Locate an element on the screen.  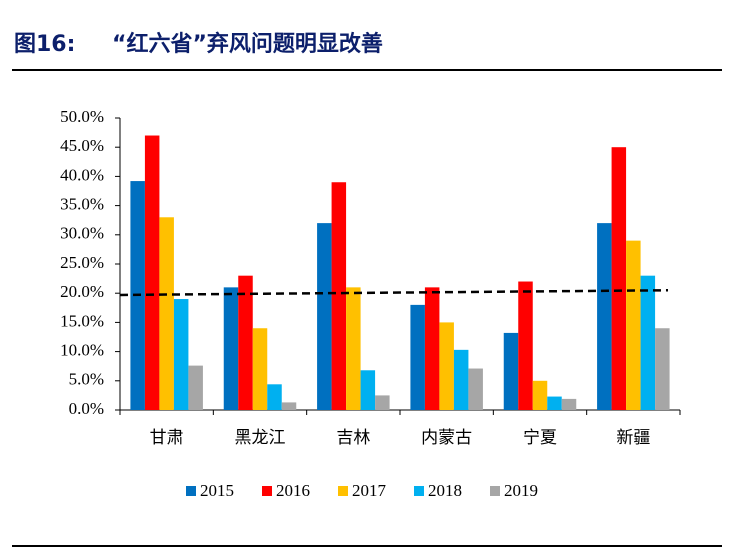
x-tick-label: 吉林 is located at coordinates (353, 438).